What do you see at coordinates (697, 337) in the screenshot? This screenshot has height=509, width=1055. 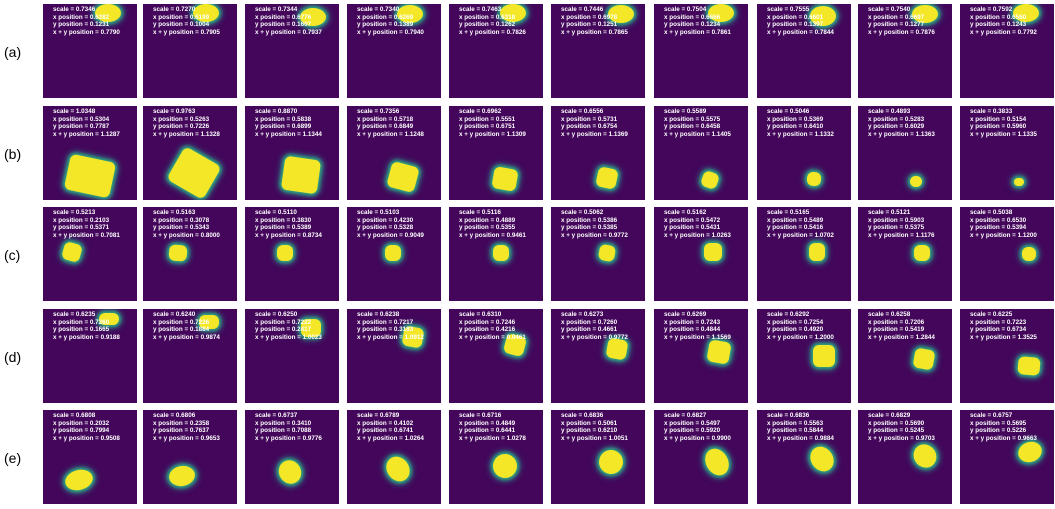 I see `stat-xy-position: x + y position = 1.1569` at bounding box center [697, 337].